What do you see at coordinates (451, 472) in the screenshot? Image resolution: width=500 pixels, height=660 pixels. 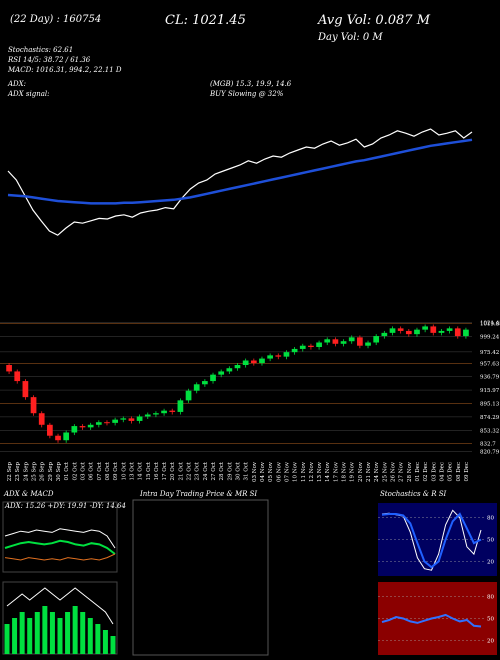 I see `x-tick-label: 05 Dec` at bounding box center [451, 472].